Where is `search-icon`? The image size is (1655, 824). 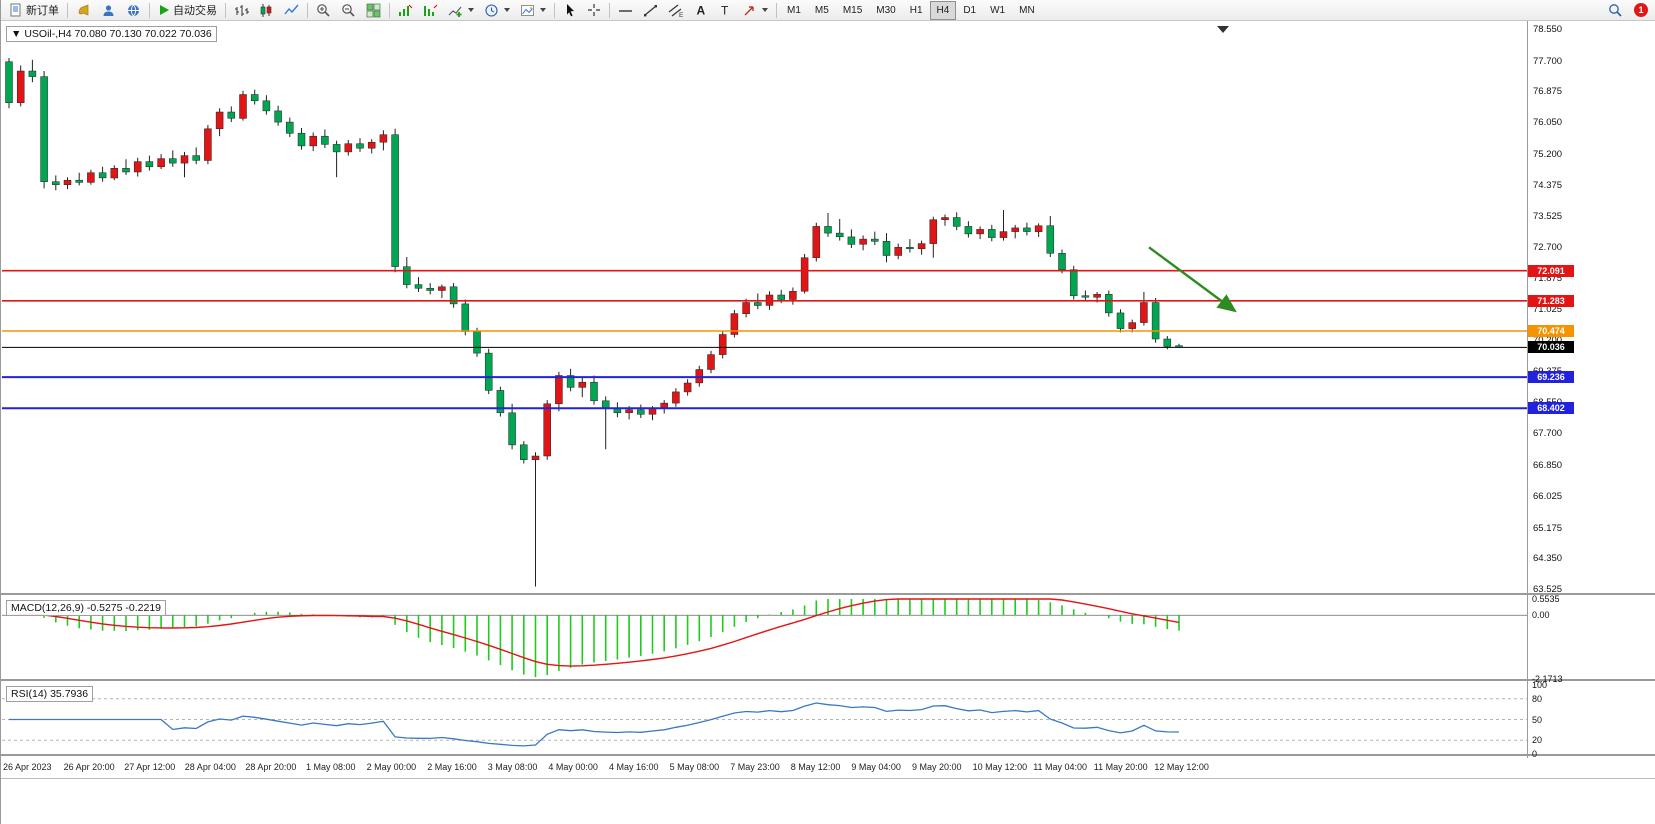
search-icon is located at coordinates (1615, 10).